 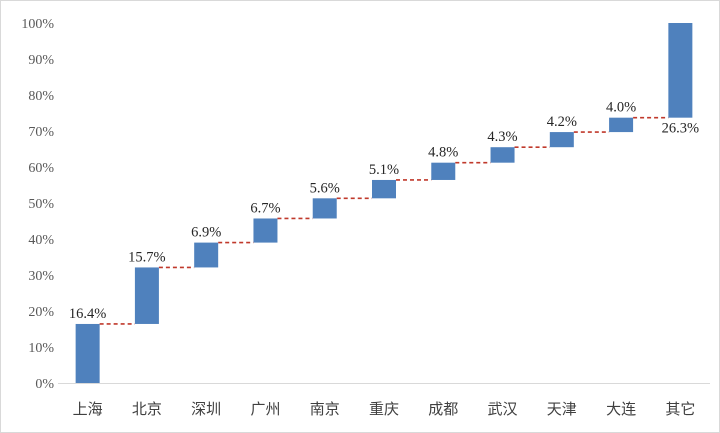 I want to click on y-tick-label: 0%, so click(x=44, y=384).